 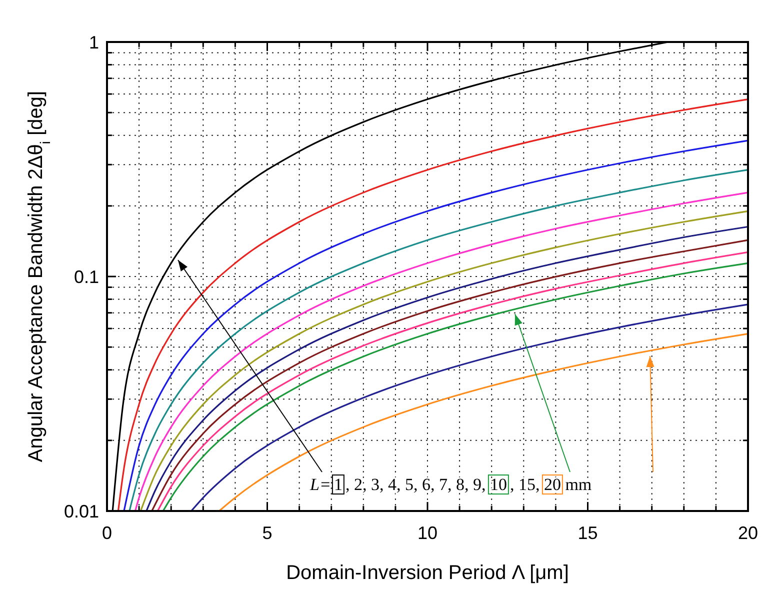 What do you see at coordinates (93, 42) in the screenshot?
I see `y-tick-label: 1` at bounding box center [93, 42].